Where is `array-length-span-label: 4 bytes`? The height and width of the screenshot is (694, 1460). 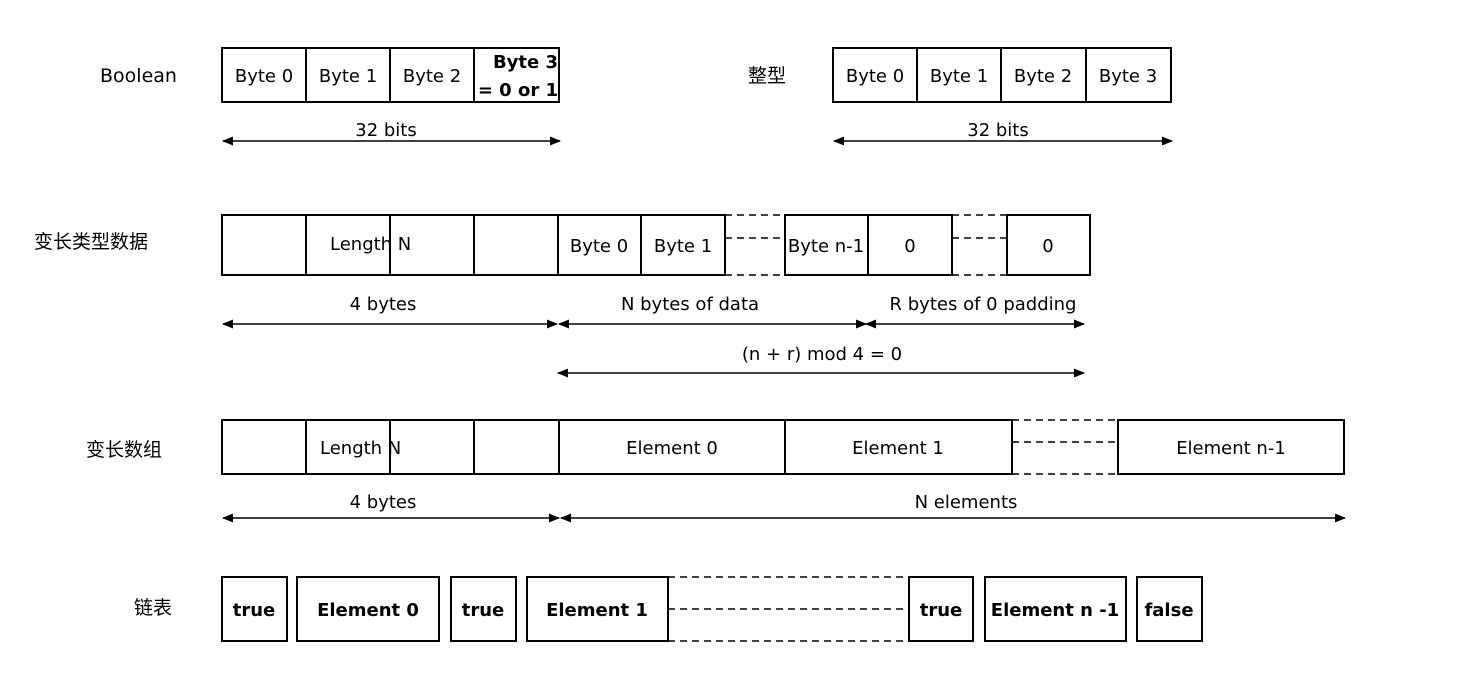
array-length-span-label: 4 bytes is located at coordinates (383, 502).